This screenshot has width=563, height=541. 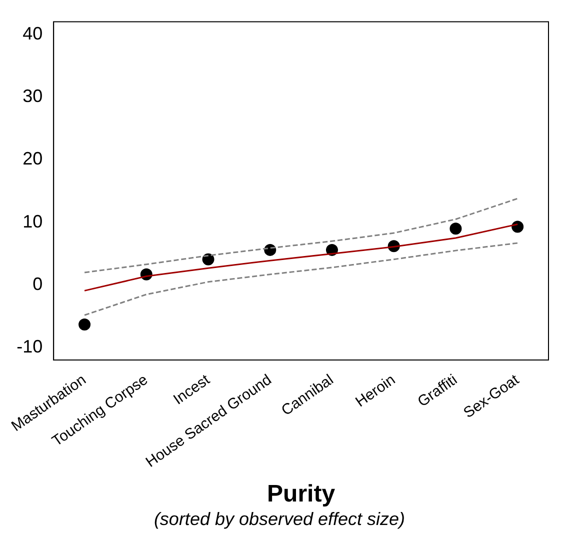 What do you see at coordinates (32, 33) in the screenshot?
I see `y-tick-label: 40` at bounding box center [32, 33].